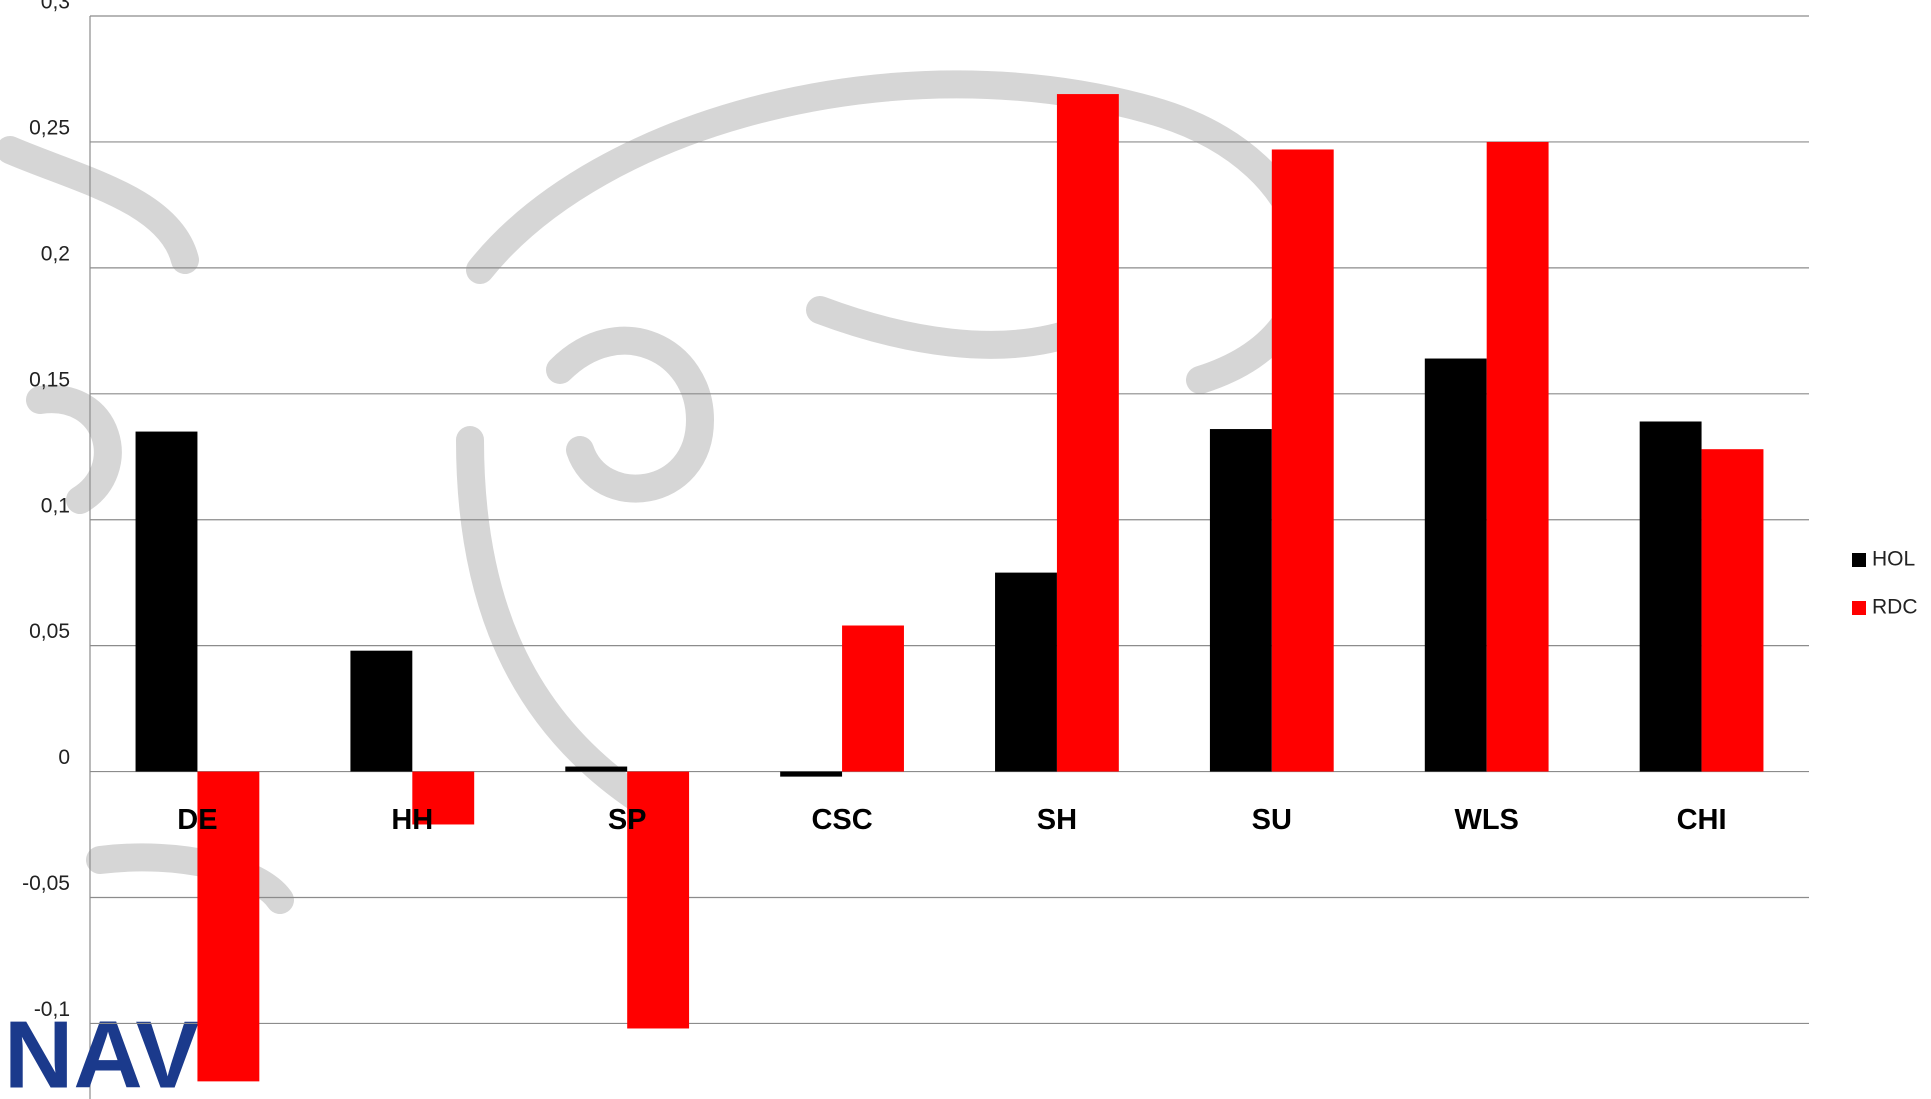 The height and width of the screenshot is (1099, 1931). What do you see at coordinates (1895, 607) in the screenshot?
I see `legend-label: RDC` at bounding box center [1895, 607].